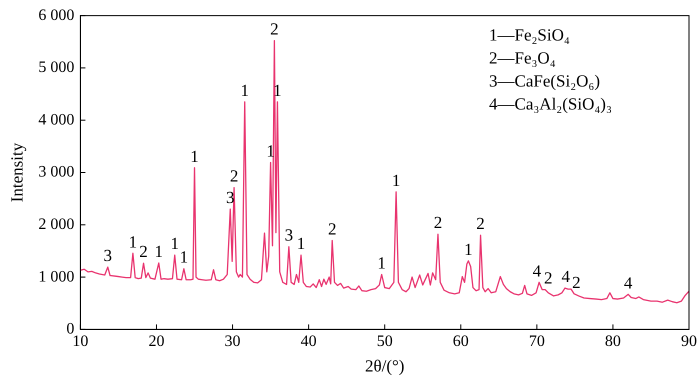 The width and height of the screenshot is (700, 383). Describe the element at coordinates (17, 172) in the screenshot. I see `y-axis-title: Intensity` at that location.